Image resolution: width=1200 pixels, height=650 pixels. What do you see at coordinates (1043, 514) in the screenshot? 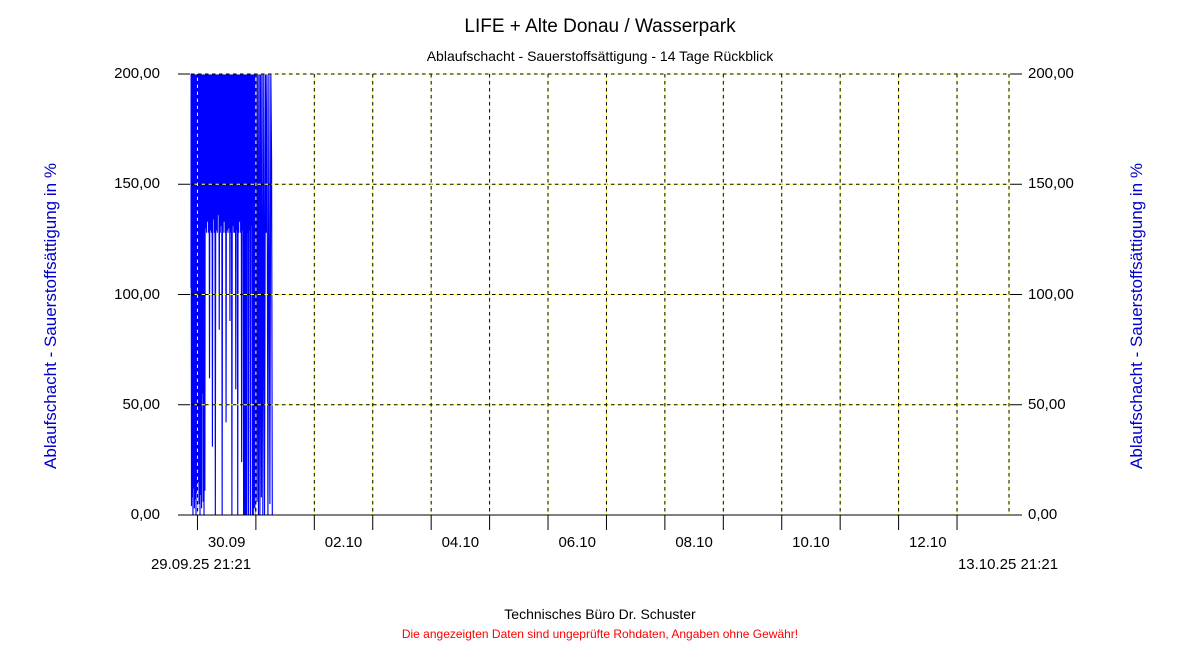
I see `y-tick-label-right-0: 0,00` at bounding box center [1043, 514].